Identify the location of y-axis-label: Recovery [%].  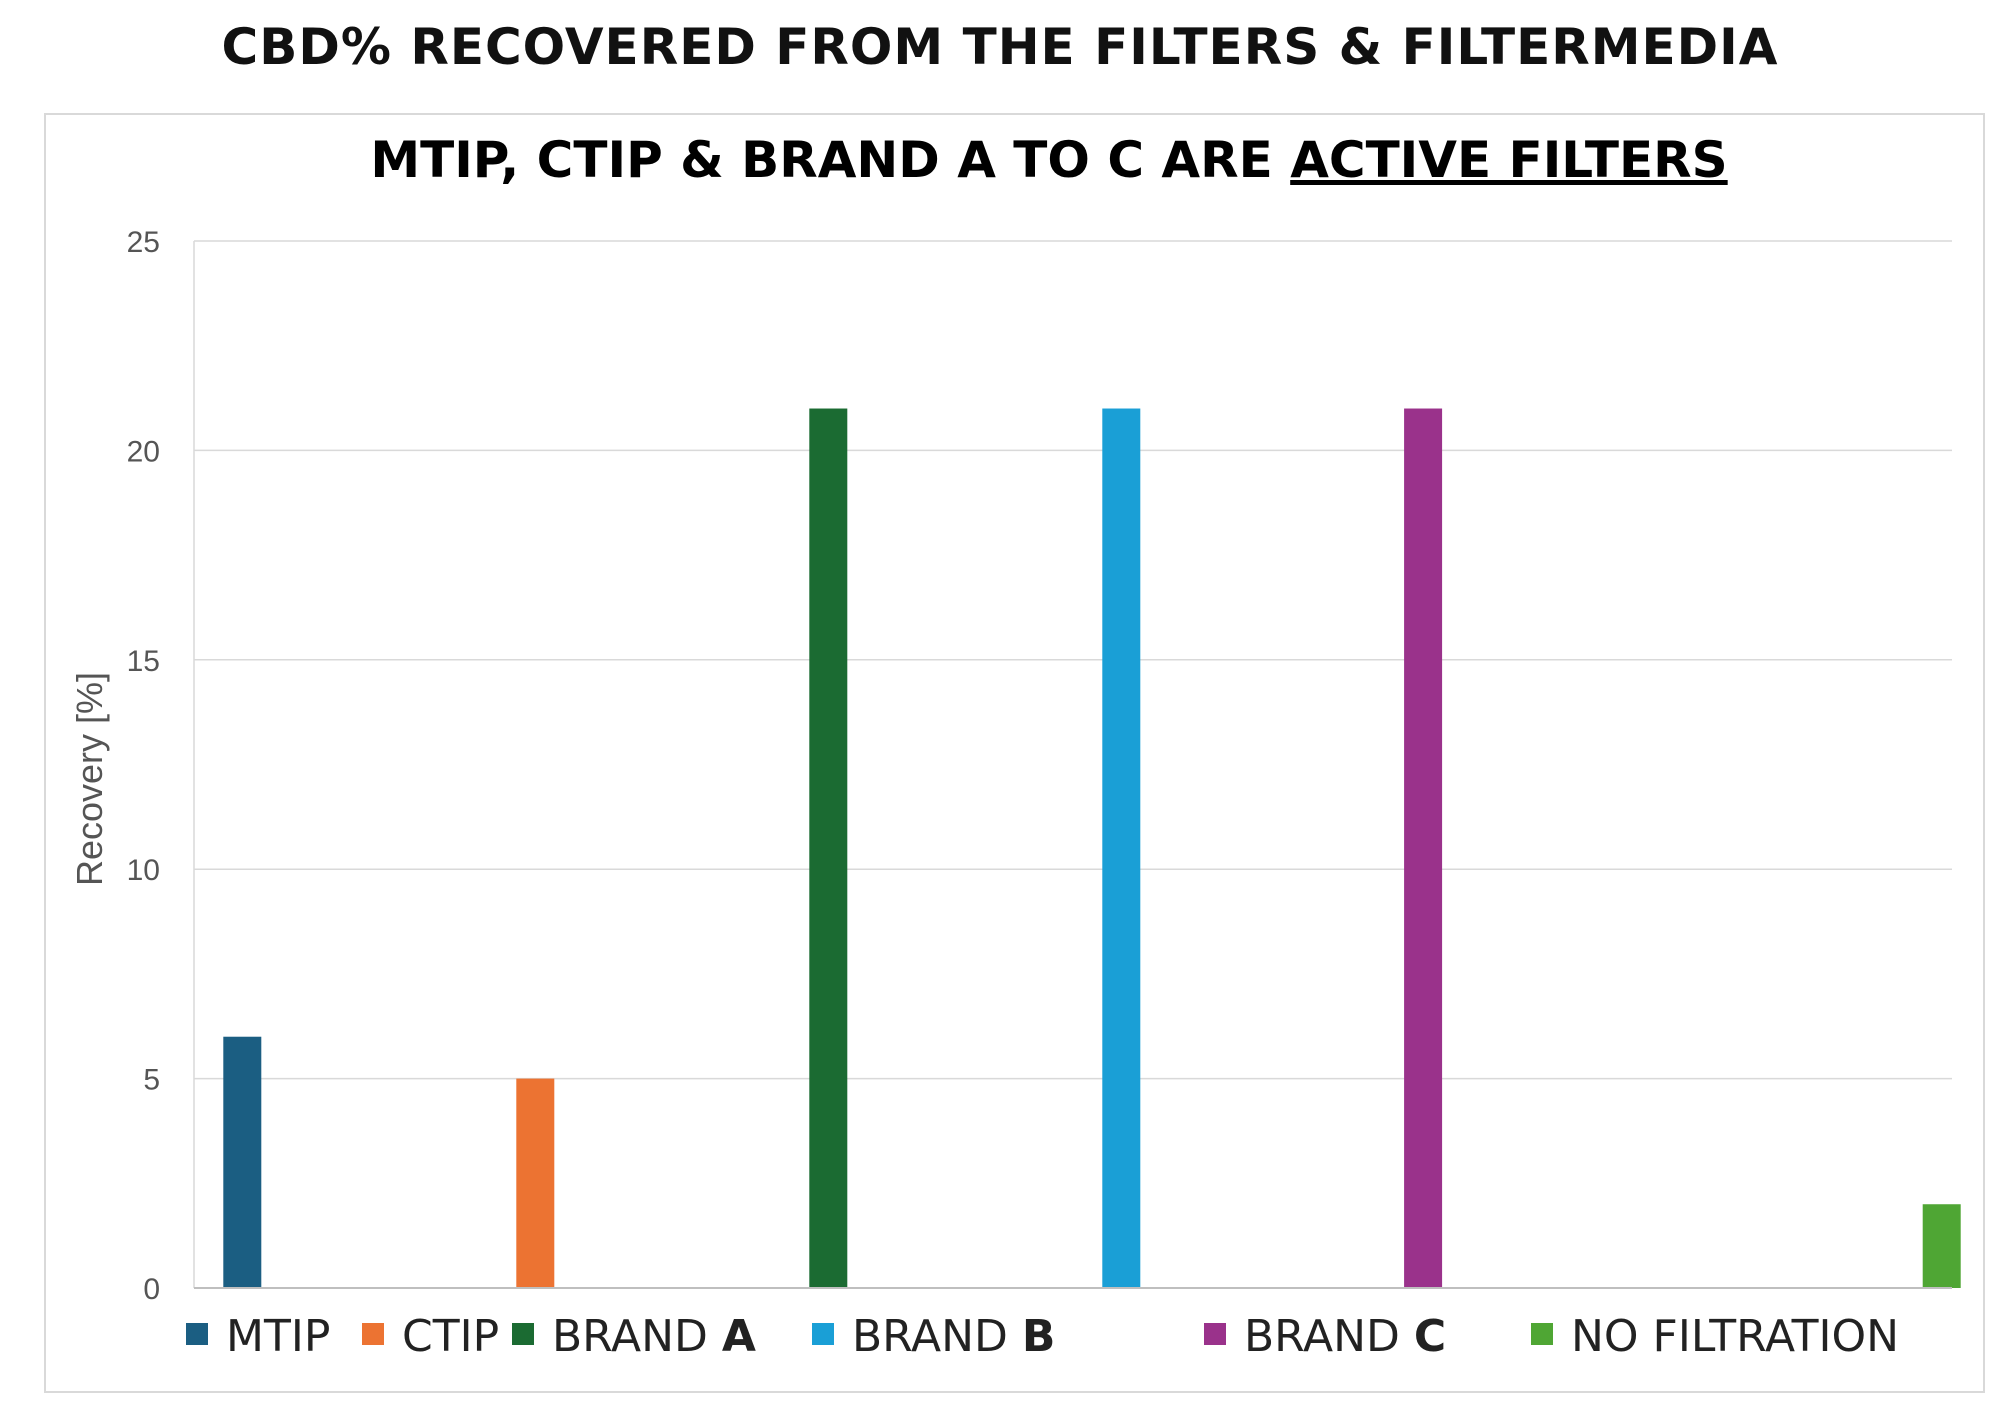
(89, 779).